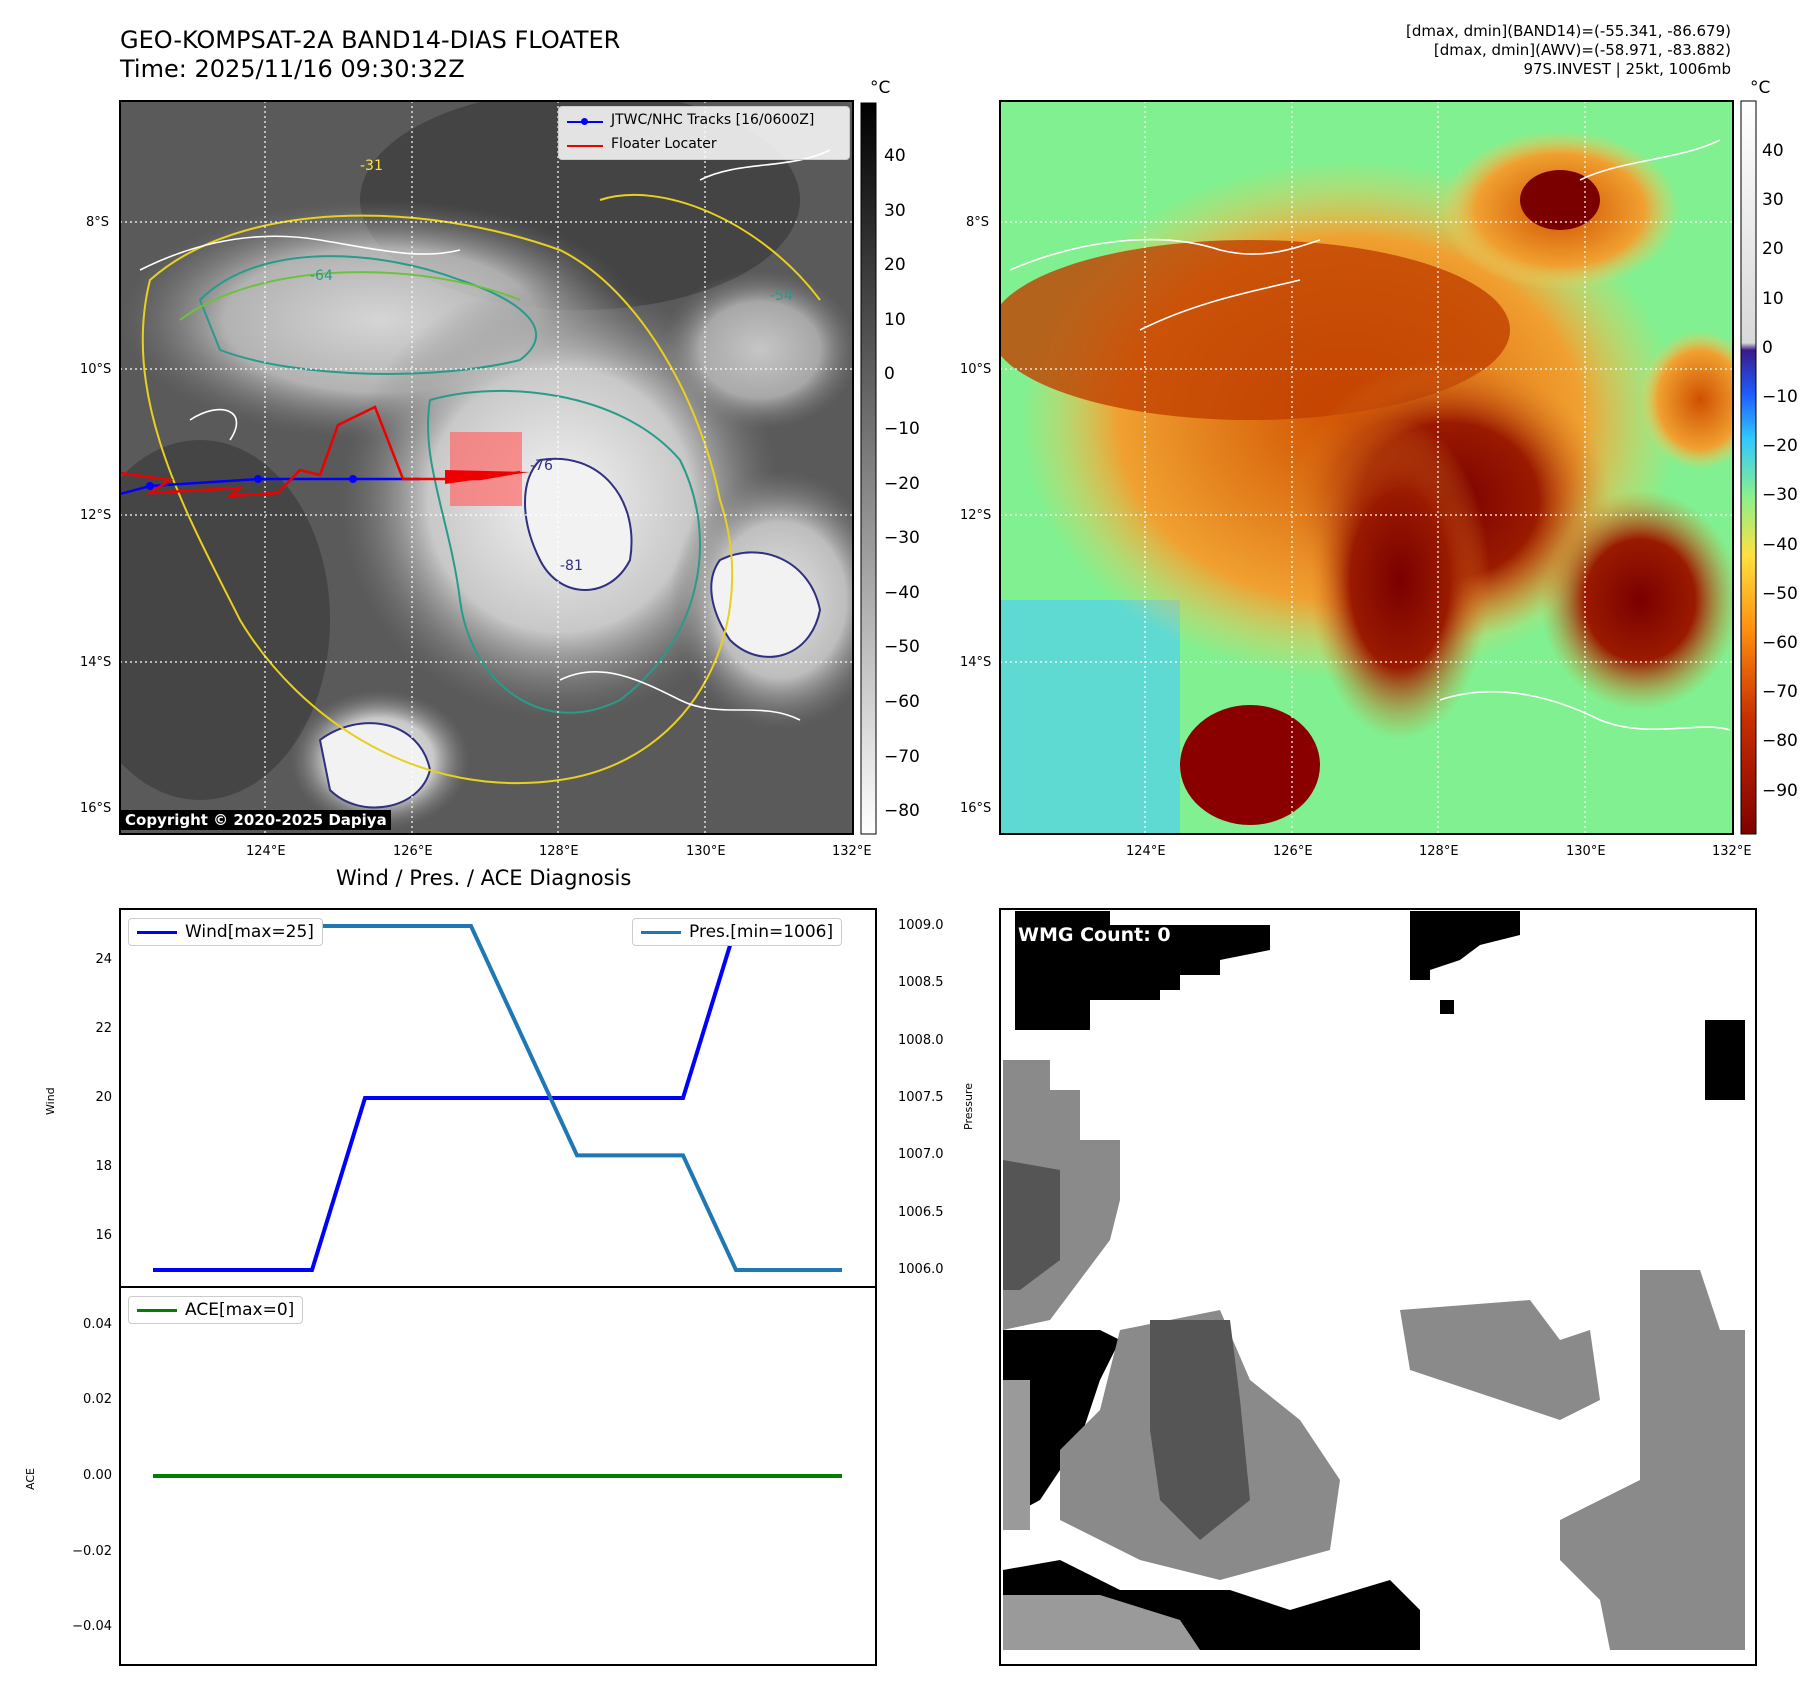  Describe the element at coordinates (97, 1400) in the screenshot. I see `ace-tick-label: 0.02` at that location.